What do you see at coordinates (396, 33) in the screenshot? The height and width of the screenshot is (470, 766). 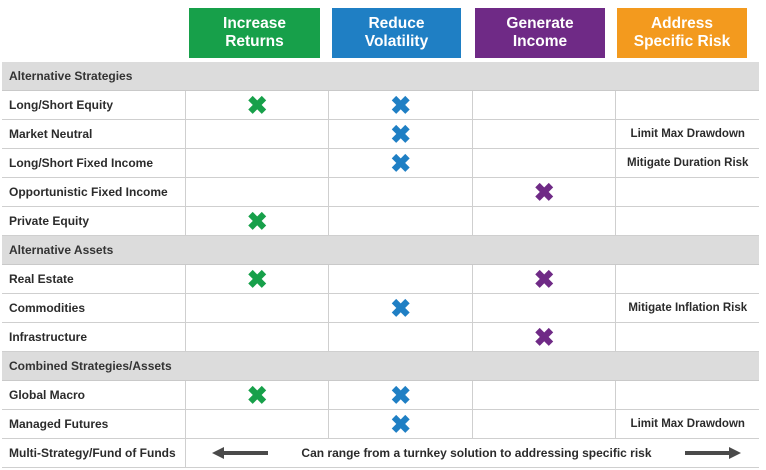 I see `header-1: Reduce Volatility` at bounding box center [396, 33].